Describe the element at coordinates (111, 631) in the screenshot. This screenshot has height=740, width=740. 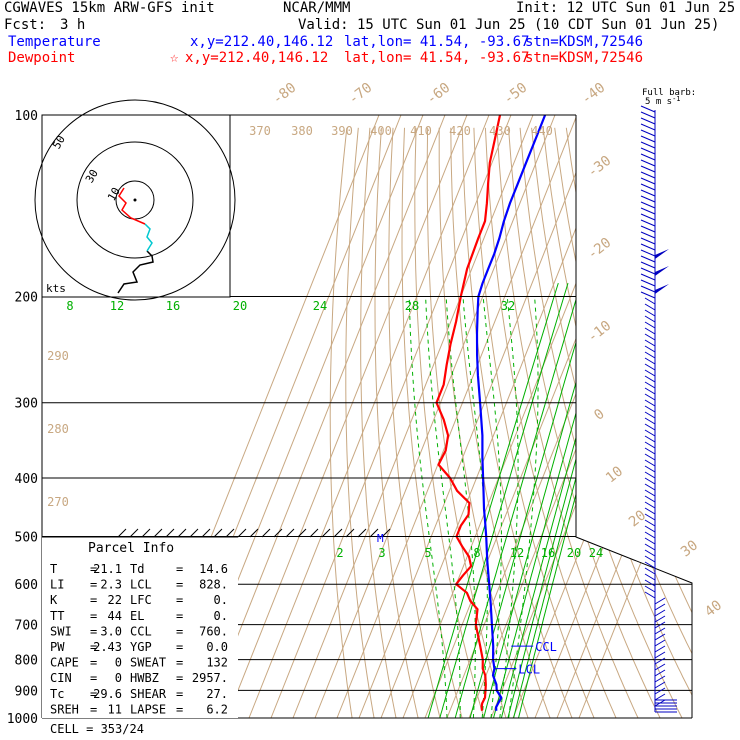
I see `parcel-param-value: 3.0` at that location.